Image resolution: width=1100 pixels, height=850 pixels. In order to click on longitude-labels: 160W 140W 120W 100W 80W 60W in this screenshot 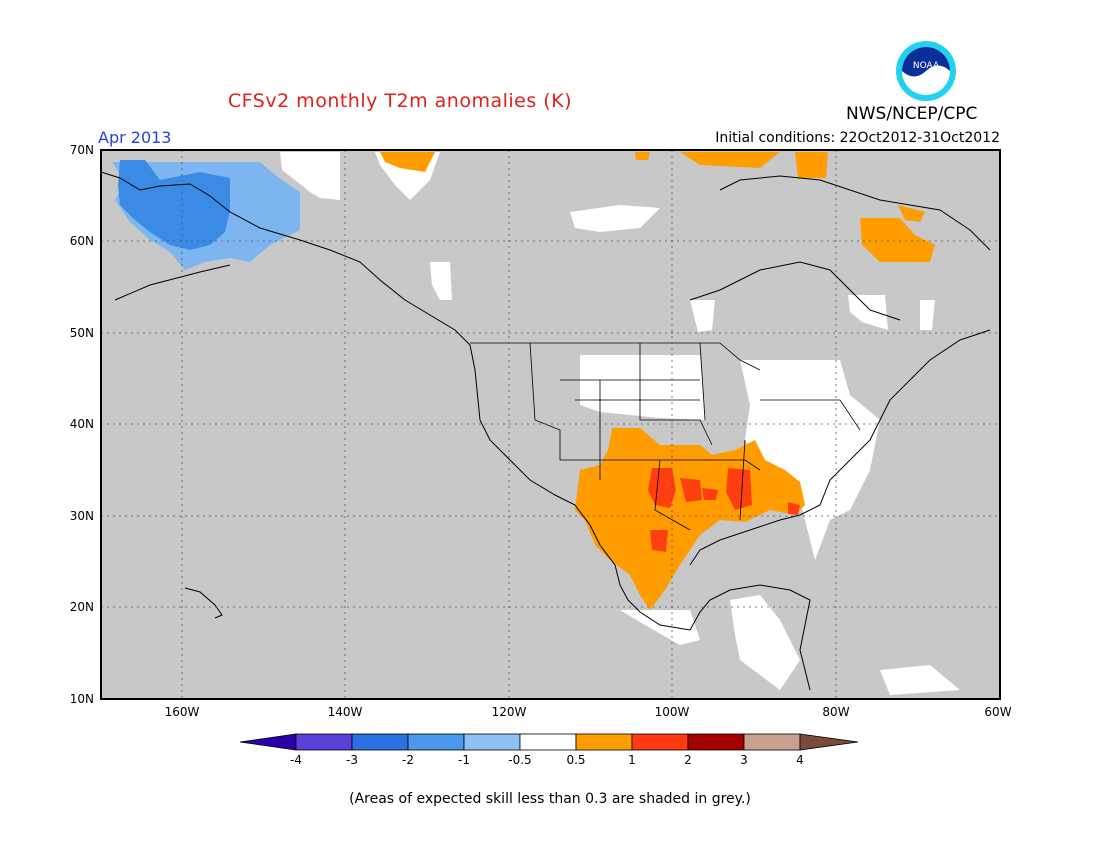, I will do `click(588, 712)`.